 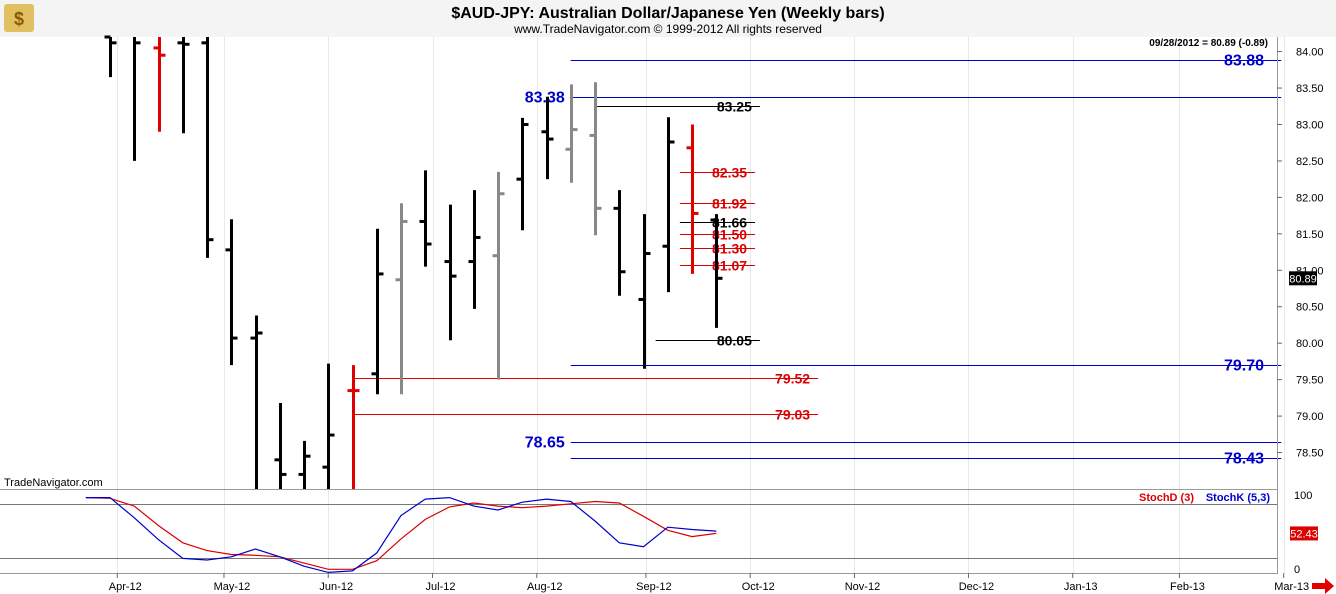 What do you see at coordinates (1310, 53) in the screenshot?
I see `price-tick-label: 84.00` at bounding box center [1310, 53].